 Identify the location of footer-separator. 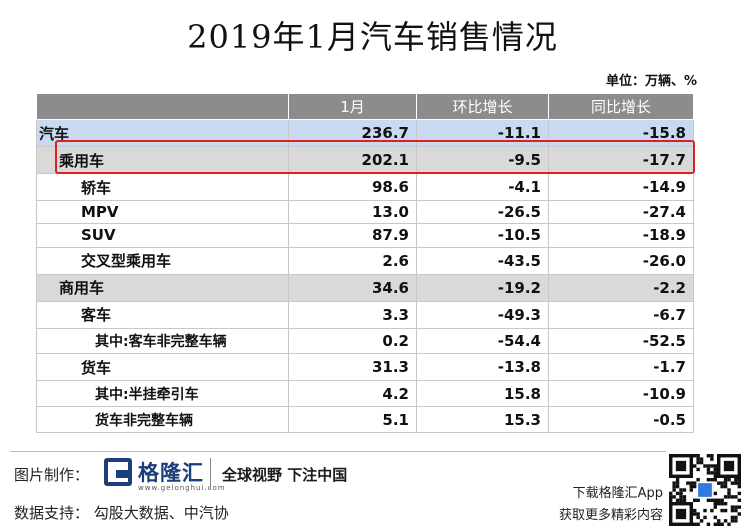
(210, 474).